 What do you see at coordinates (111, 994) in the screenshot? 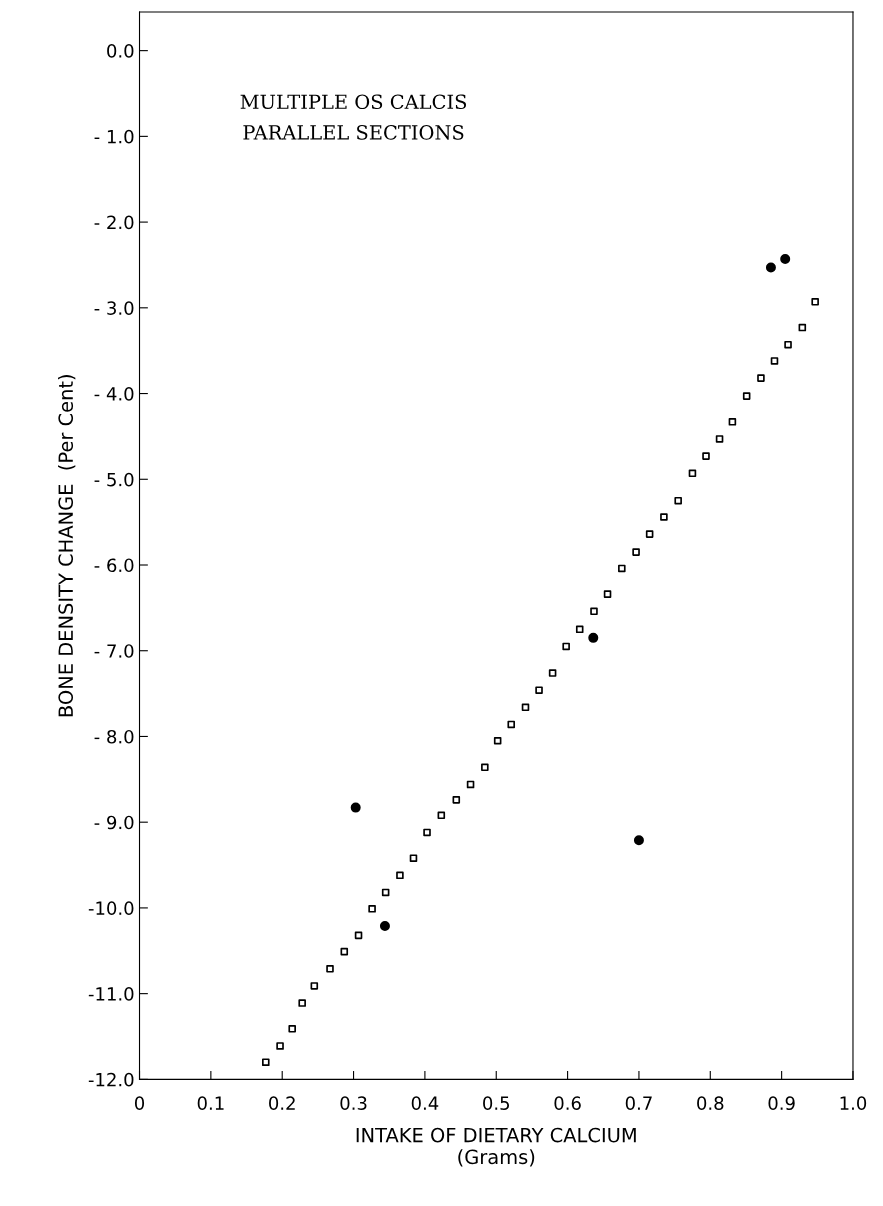
I see `y-tick-label: -11.0` at bounding box center [111, 994].